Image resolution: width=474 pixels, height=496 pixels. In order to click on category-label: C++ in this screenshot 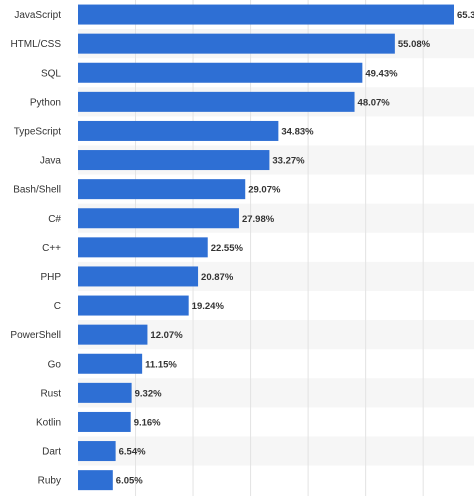, I will do `click(51, 248)`.